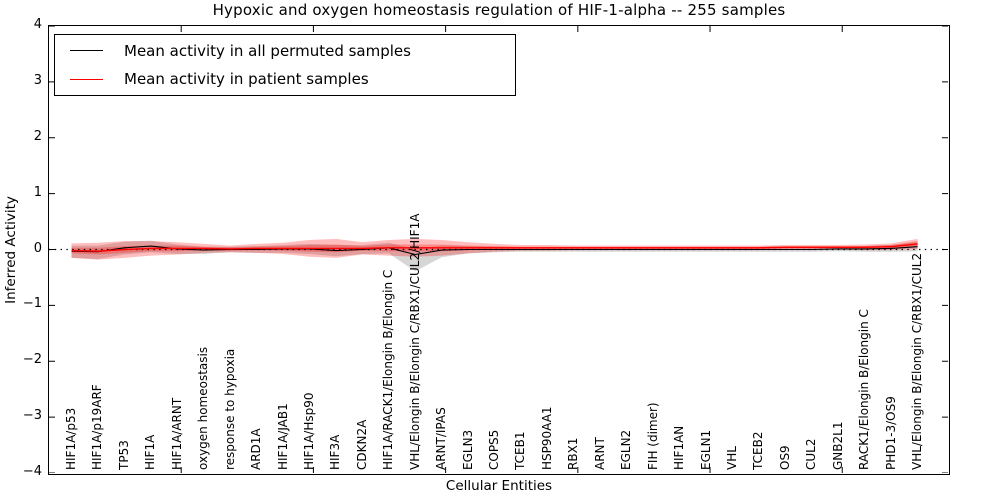 The width and height of the screenshot is (1000, 500). Describe the element at coordinates (32, 471) in the screenshot. I see `y-tick-label: −4` at that location.